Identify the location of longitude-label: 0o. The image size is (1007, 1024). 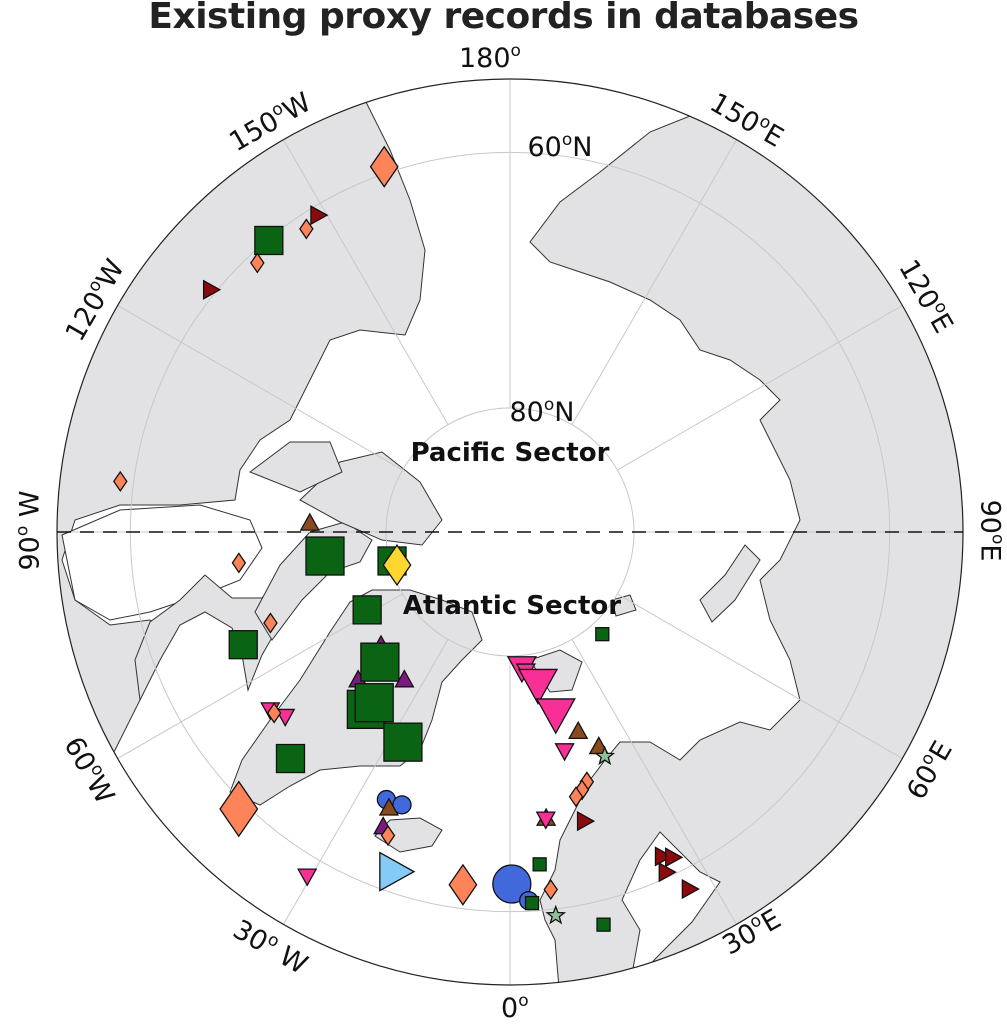
(515, 1007).